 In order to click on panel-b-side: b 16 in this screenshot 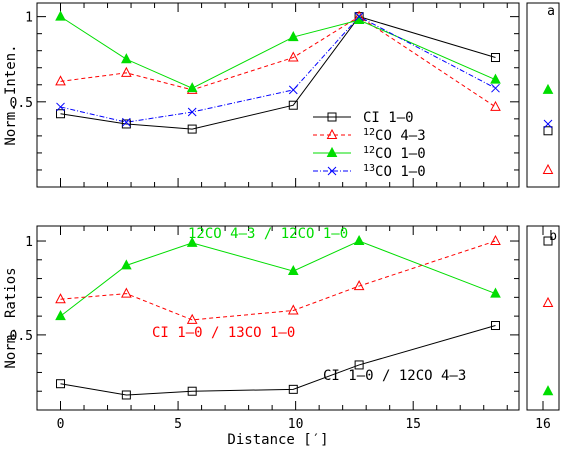, I will do `click(543, 328)`.